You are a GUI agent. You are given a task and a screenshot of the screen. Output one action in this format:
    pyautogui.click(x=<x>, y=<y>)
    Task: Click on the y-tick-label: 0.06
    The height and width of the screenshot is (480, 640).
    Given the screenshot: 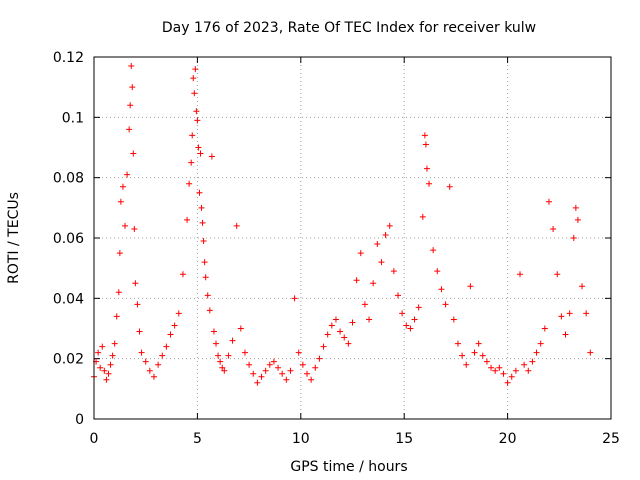 What is the action you would take?
    pyautogui.click(x=68, y=239)
    